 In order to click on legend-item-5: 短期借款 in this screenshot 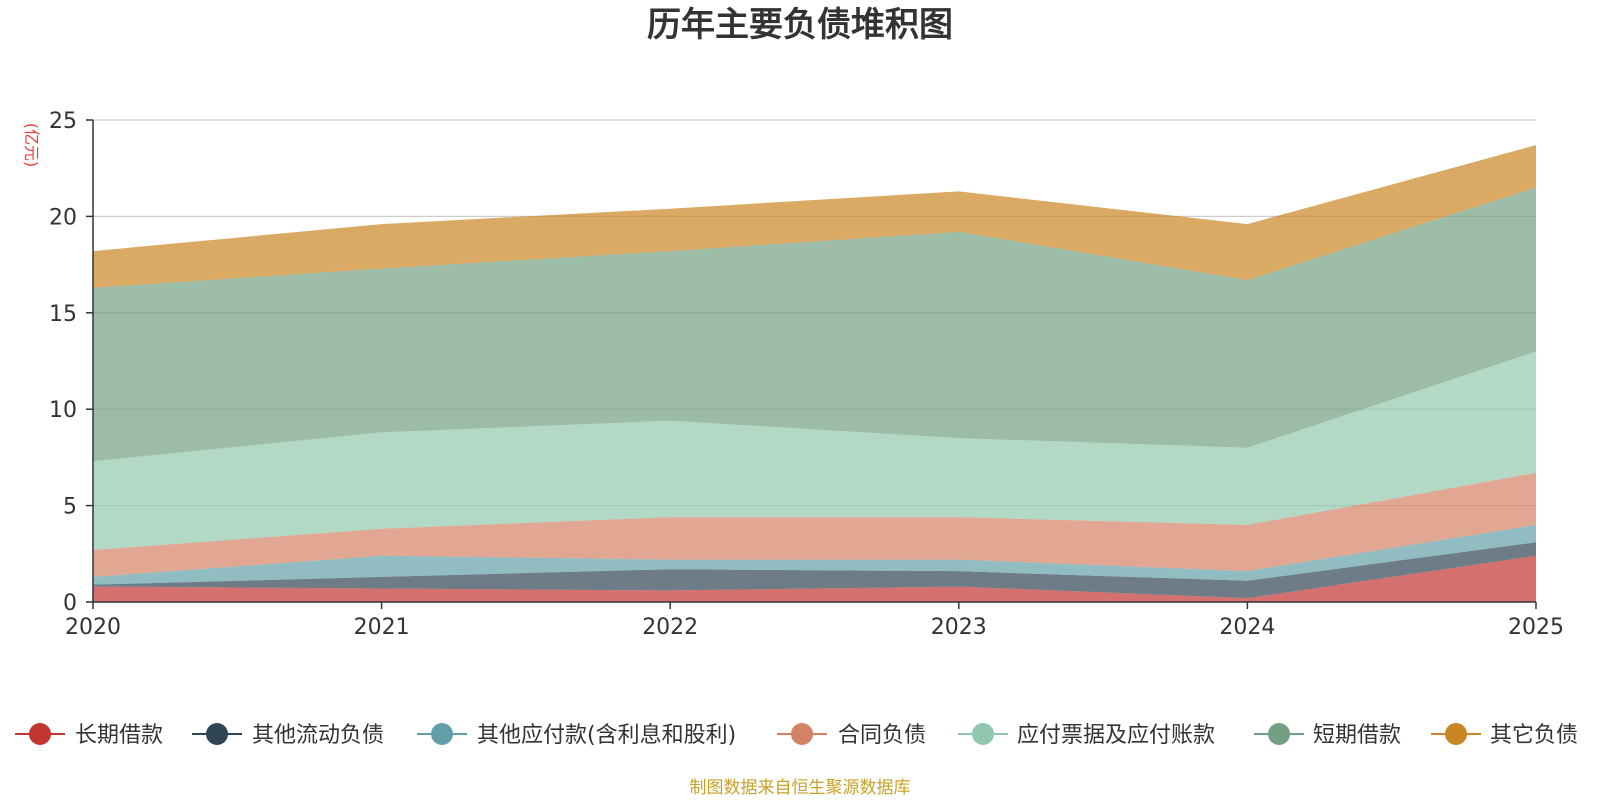, I will do `click(1327, 735)`.